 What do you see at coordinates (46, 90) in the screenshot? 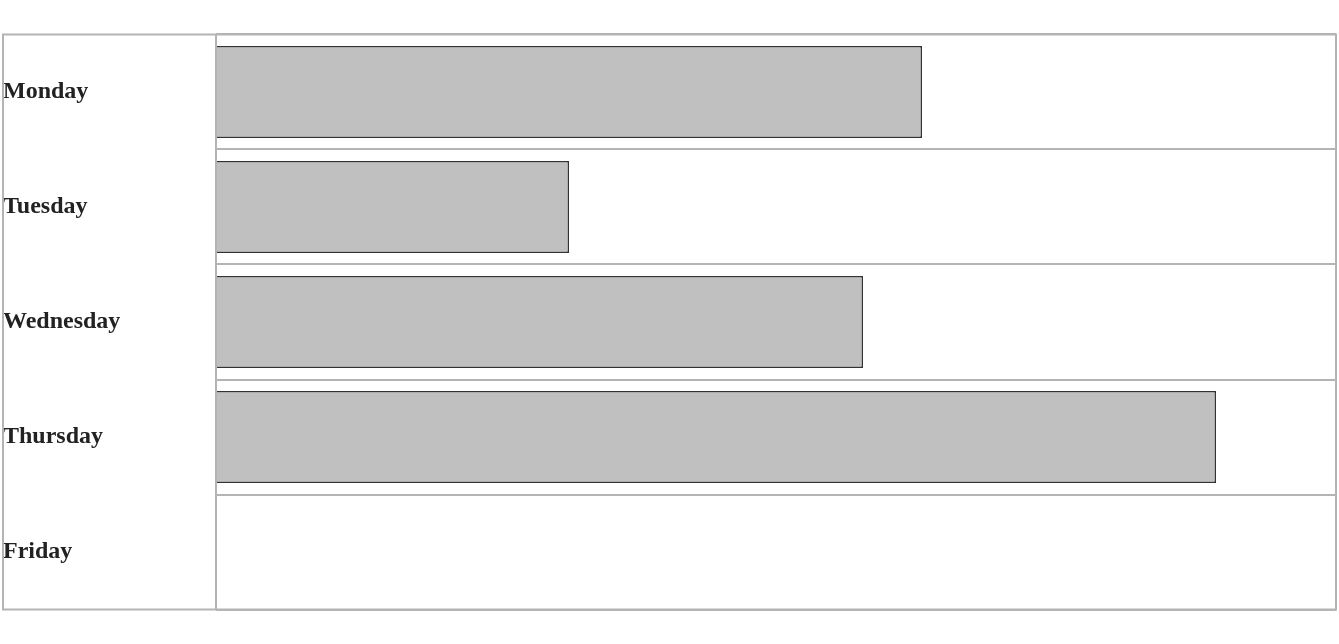
I see `y-tick-label: Monday` at bounding box center [46, 90].